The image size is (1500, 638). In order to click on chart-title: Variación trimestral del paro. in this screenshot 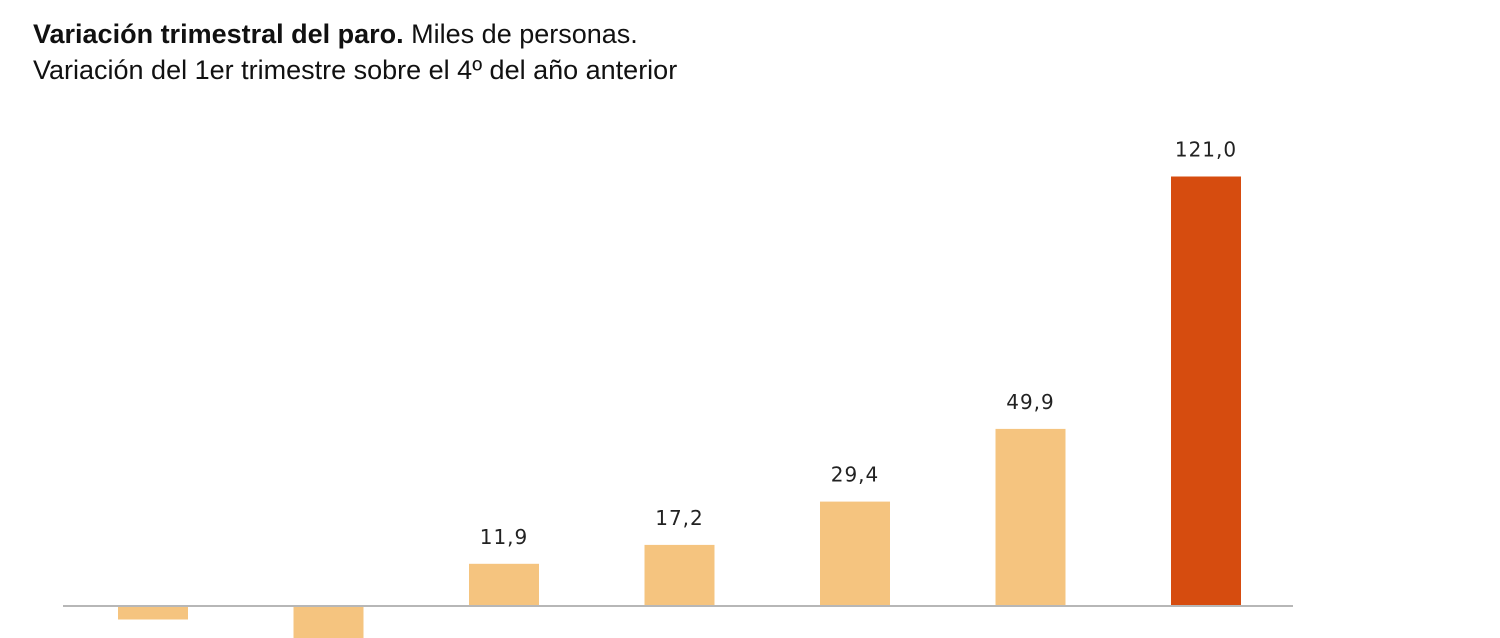, I will do `click(218, 34)`.